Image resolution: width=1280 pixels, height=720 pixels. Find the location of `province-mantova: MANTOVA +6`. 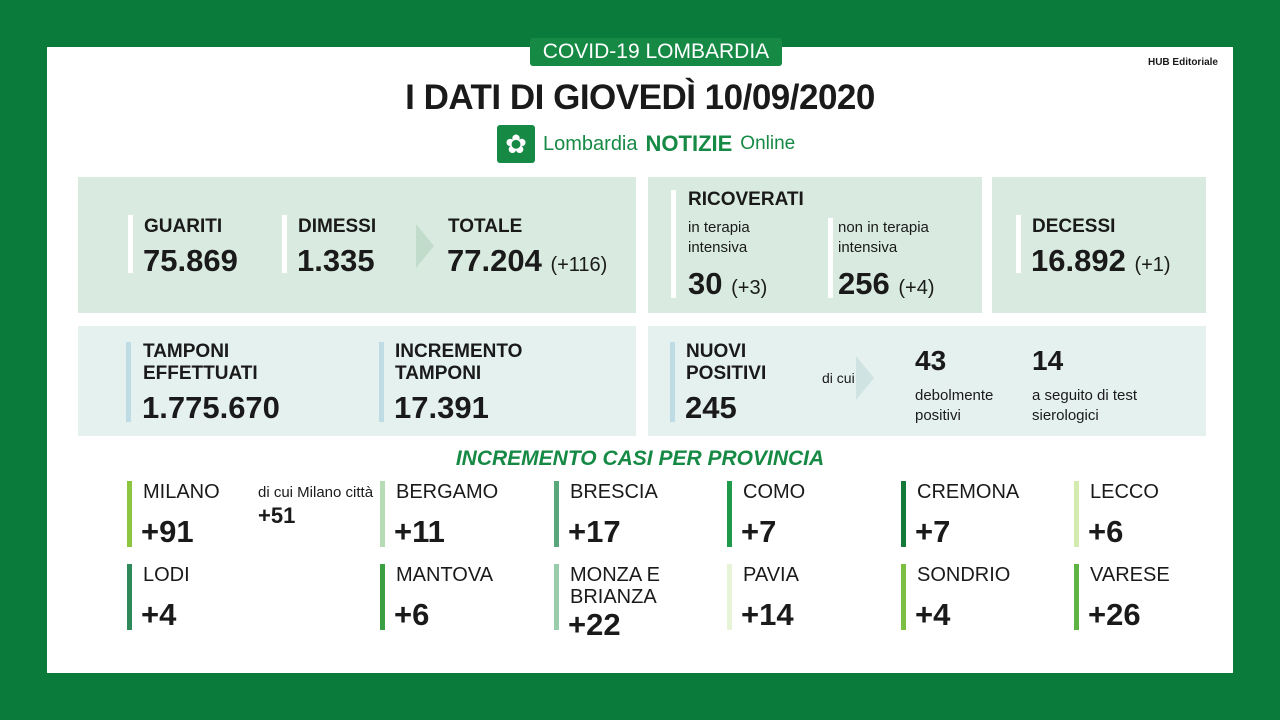

province-mantova: MANTOVA +6 is located at coordinates (462, 604).